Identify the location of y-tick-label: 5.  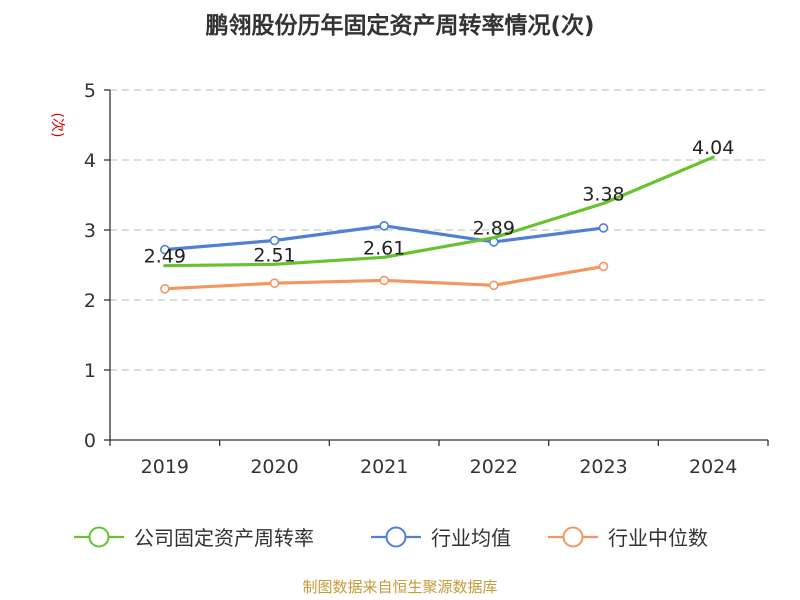
(90, 91).